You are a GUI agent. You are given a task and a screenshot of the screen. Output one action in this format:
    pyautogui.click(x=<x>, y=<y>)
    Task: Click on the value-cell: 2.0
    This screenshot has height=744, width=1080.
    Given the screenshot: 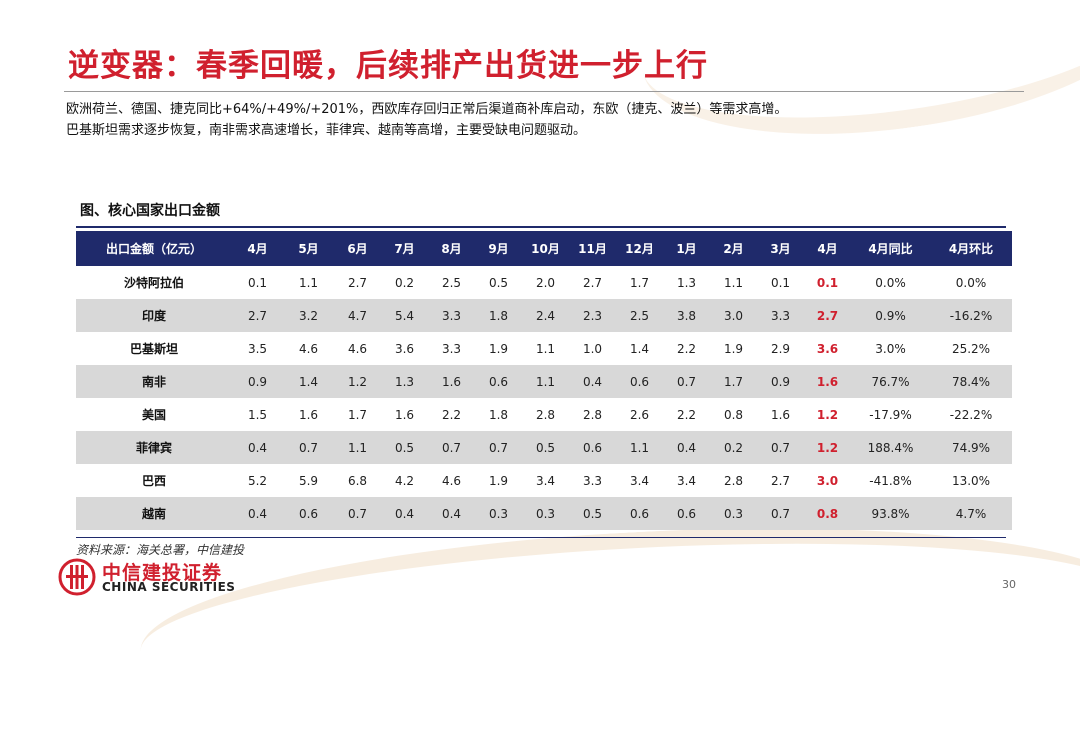 What is the action you would take?
    pyautogui.click(x=545, y=282)
    